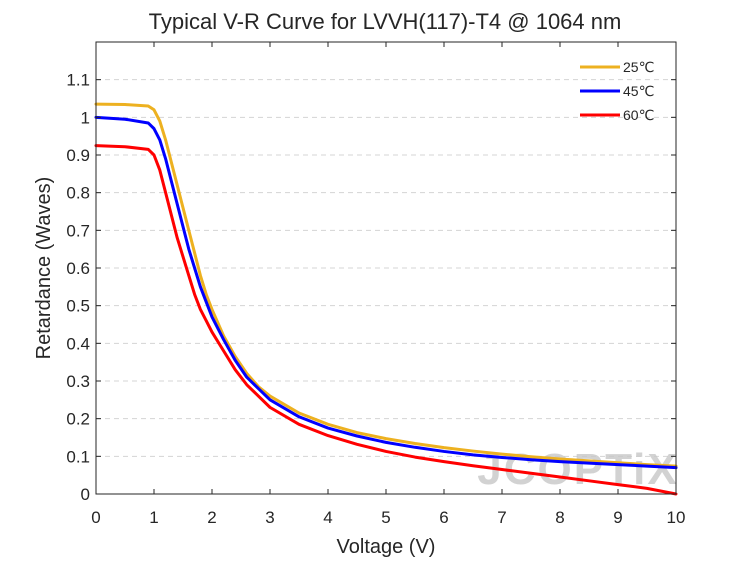  Describe the element at coordinates (78, 268) in the screenshot. I see `y-tick-label: 0.6` at that location.